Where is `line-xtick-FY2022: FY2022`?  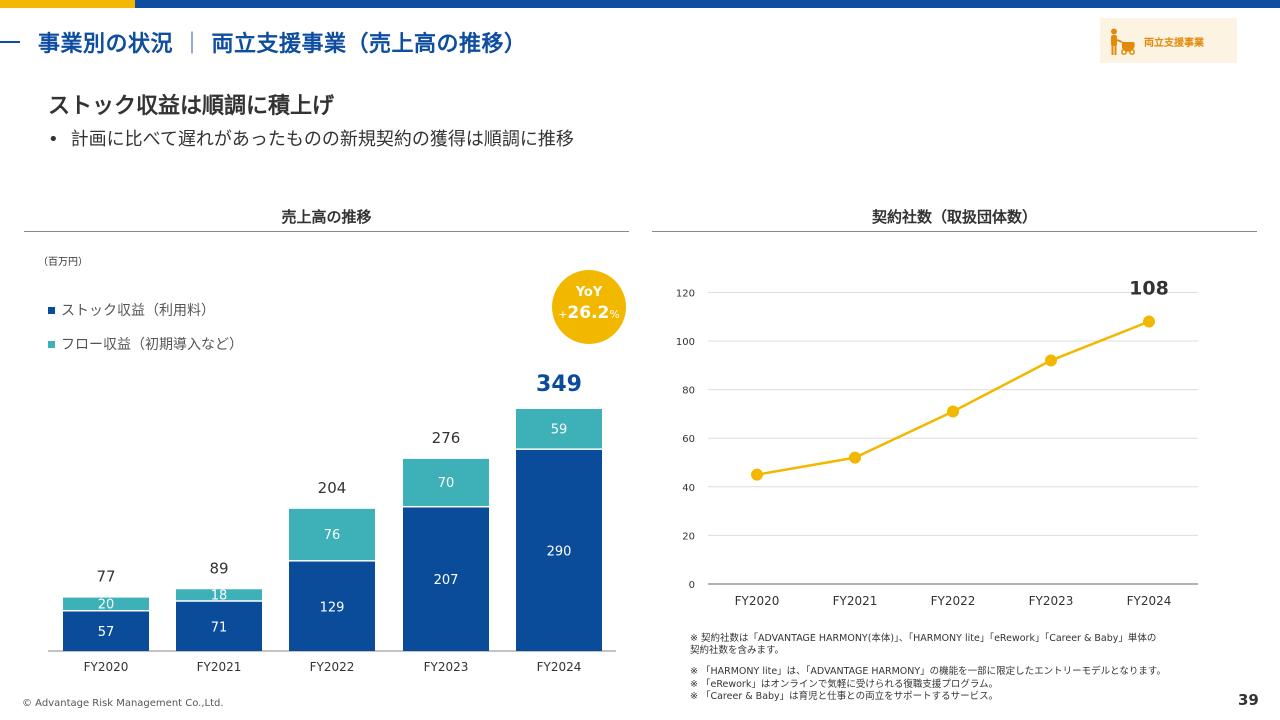
line-xtick-FY2022: FY2022 is located at coordinates (953, 601).